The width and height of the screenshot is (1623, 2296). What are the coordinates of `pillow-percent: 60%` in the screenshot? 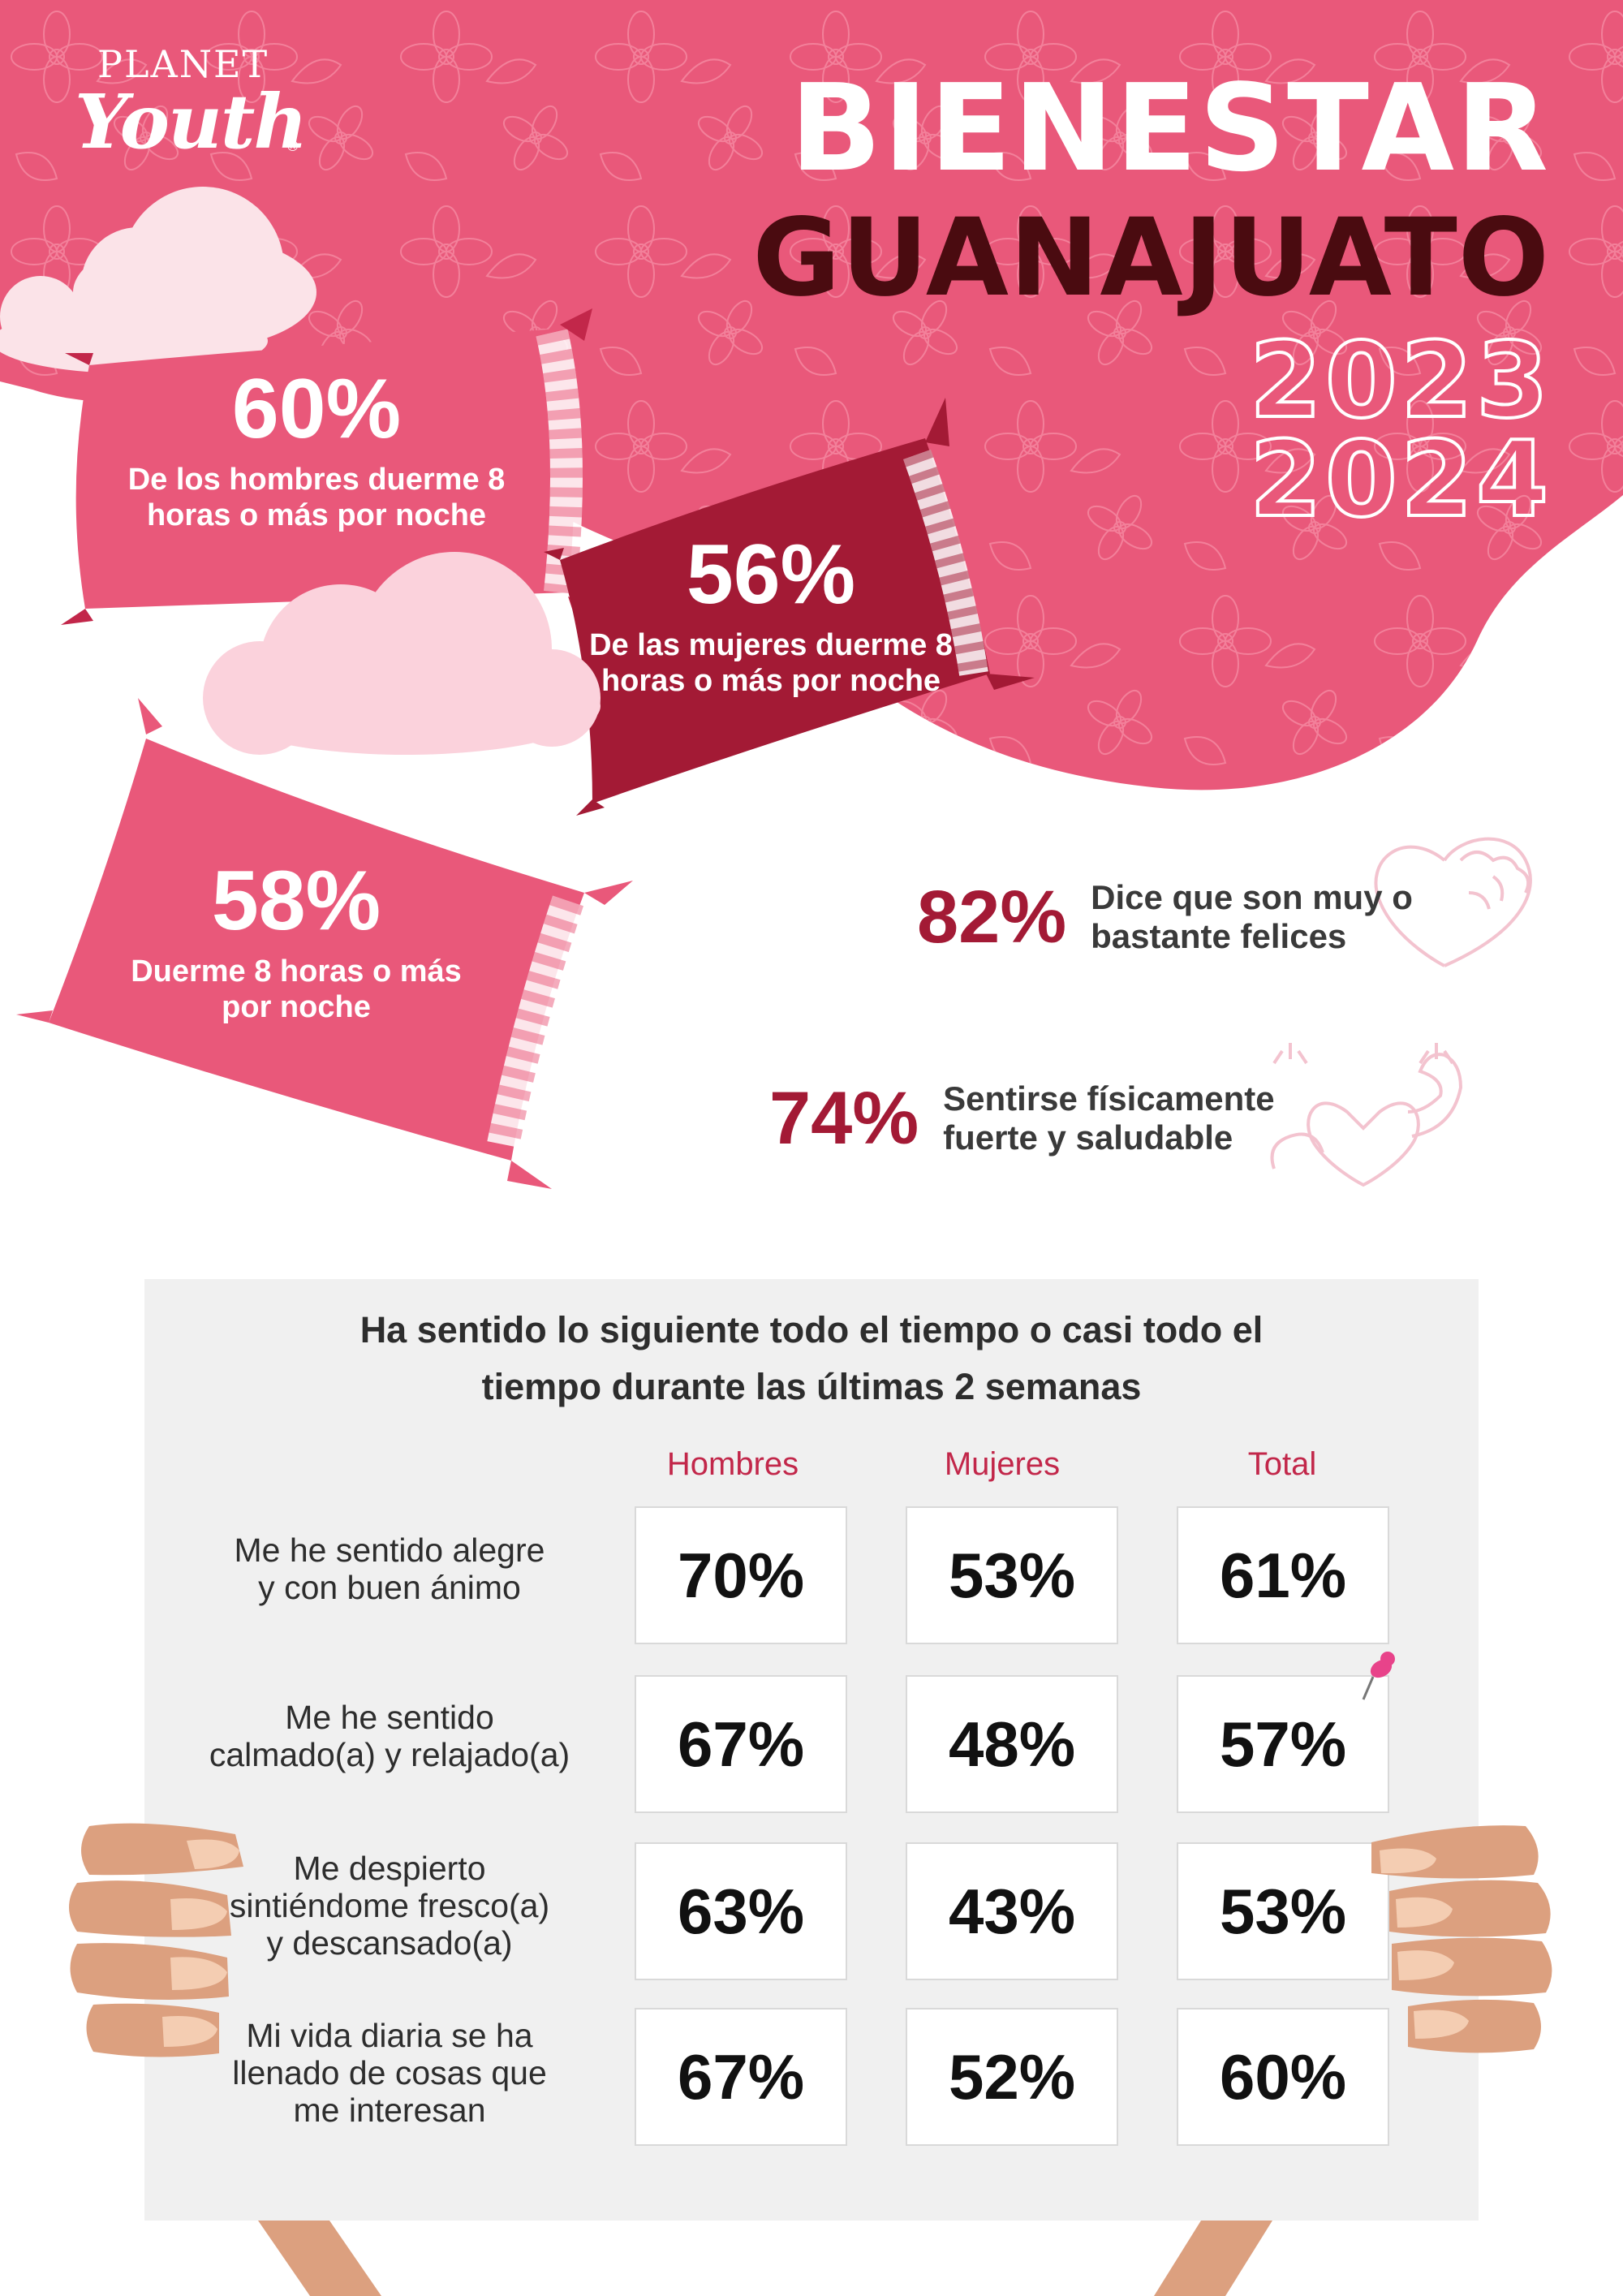 It's located at (316, 409).